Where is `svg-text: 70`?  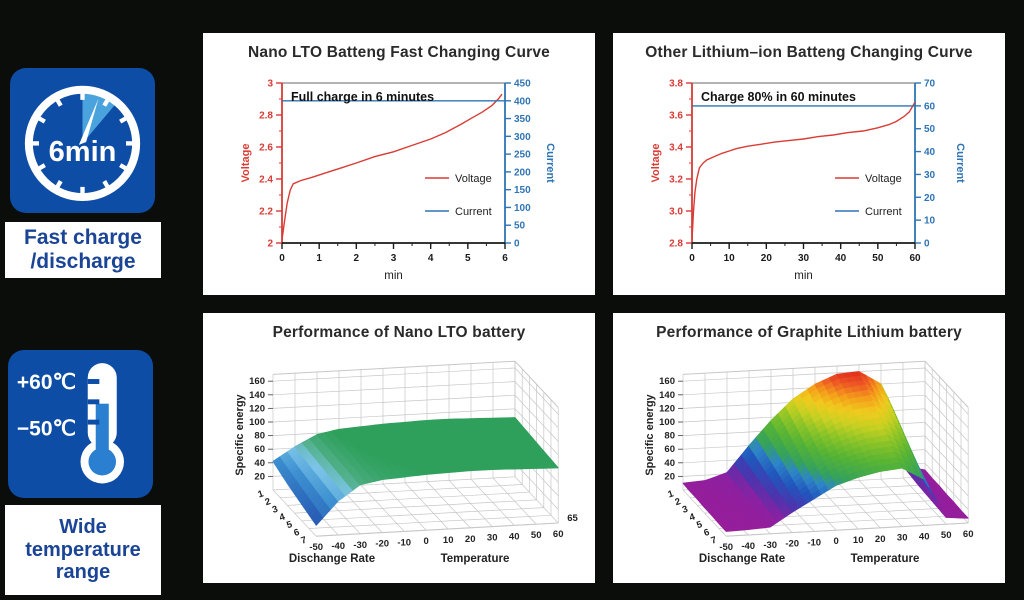
svg-text: 70 is located at coordinates (930, 84).